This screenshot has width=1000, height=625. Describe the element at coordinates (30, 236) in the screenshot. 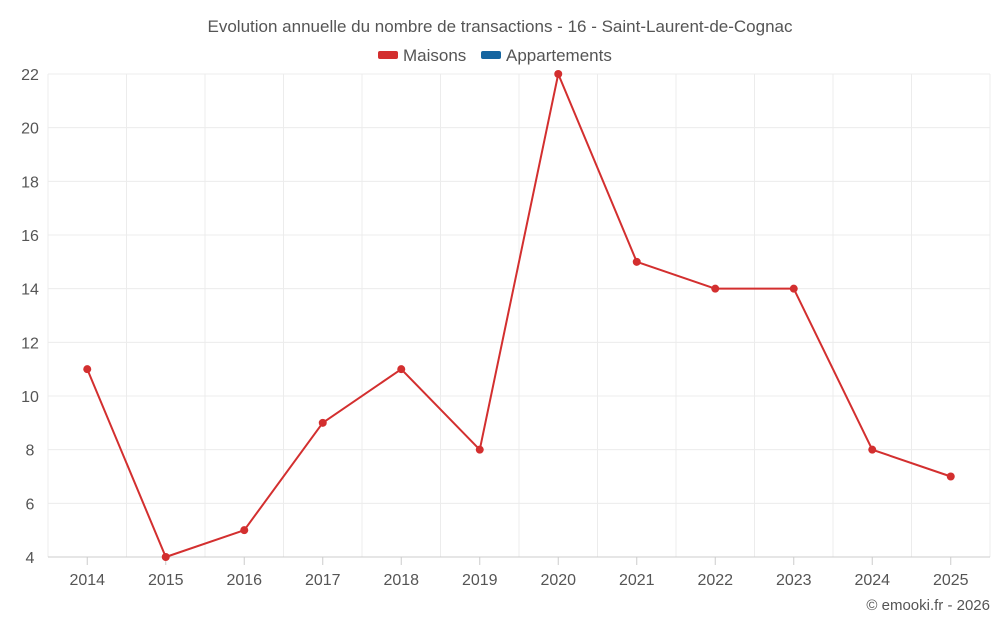

I see `y-tick-label: 16` at that location.